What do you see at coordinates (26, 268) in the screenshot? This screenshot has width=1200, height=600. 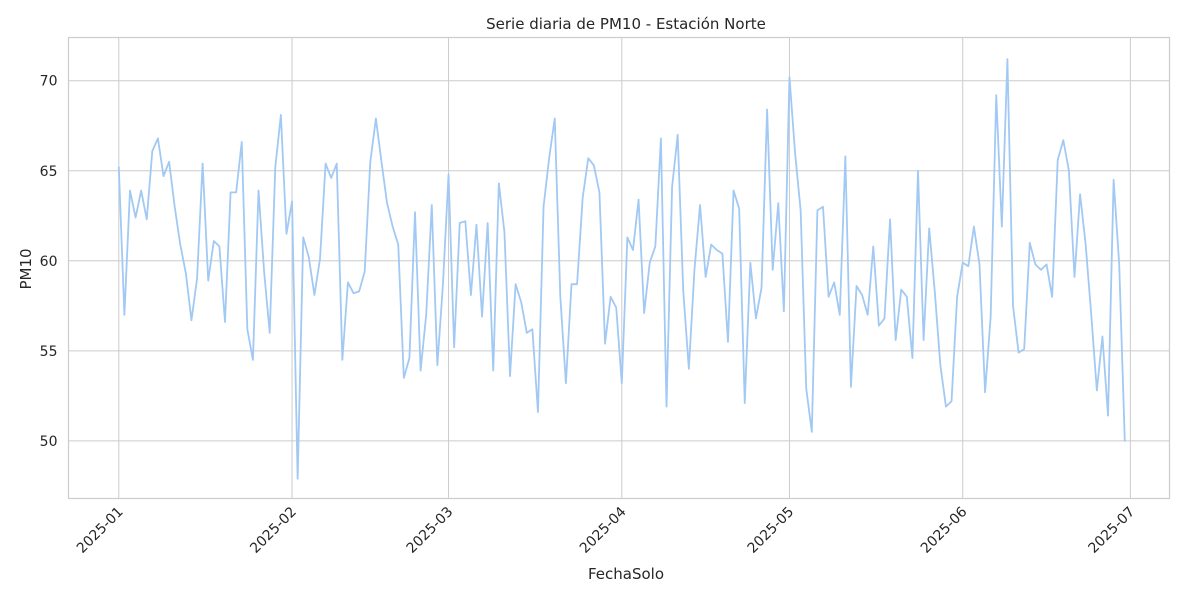 I see `y-axis-label: PM10` at bounding box center [26, 268].